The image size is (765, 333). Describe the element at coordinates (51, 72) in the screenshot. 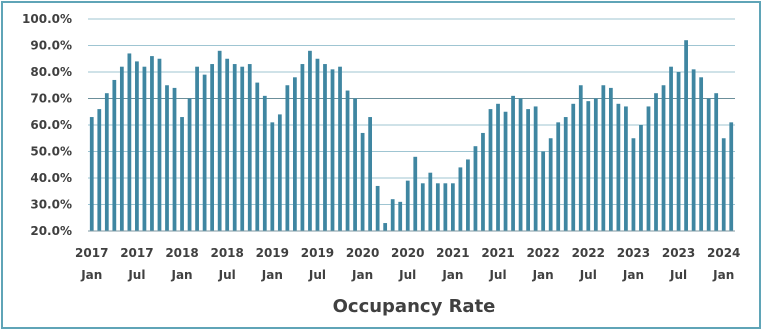

I see `y-tick-label: 80.0%` at that location.